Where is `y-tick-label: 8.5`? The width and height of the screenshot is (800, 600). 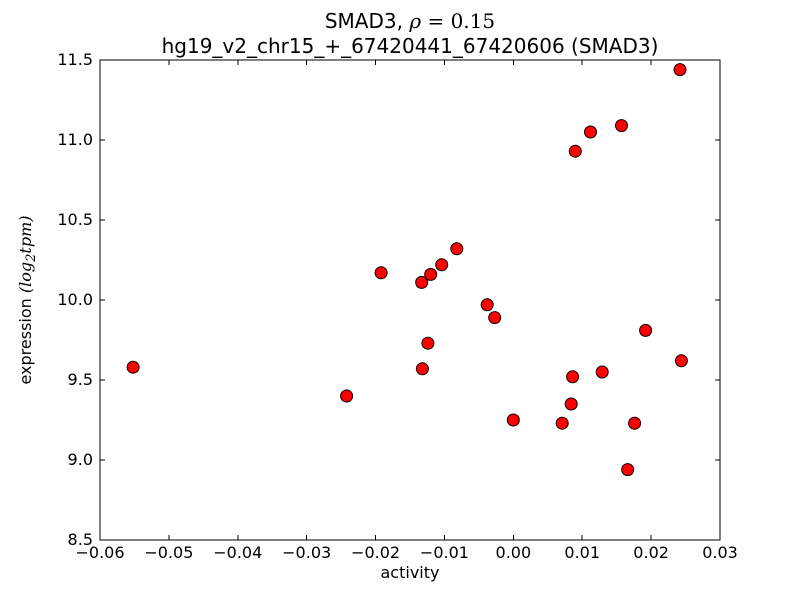 y-tick-label: 8.5 is located at coordinates (80, 539).